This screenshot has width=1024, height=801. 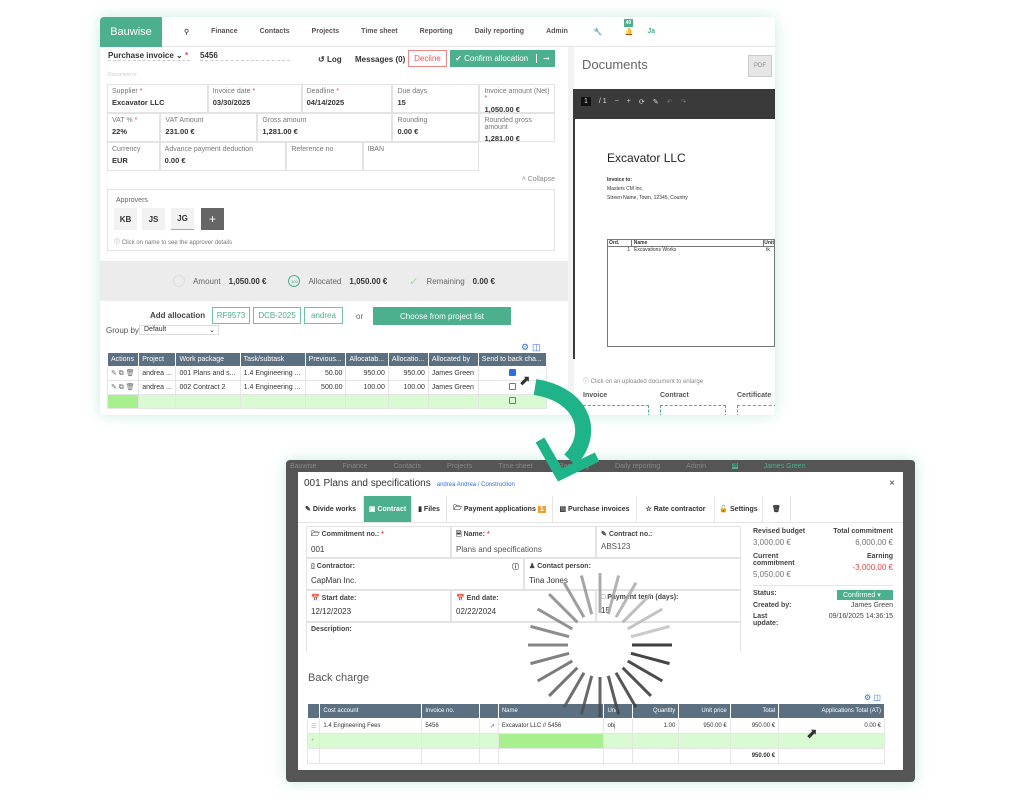 I want to click on payment-term-field: □ Payment term (days): 15, so click(x=668, y=606).